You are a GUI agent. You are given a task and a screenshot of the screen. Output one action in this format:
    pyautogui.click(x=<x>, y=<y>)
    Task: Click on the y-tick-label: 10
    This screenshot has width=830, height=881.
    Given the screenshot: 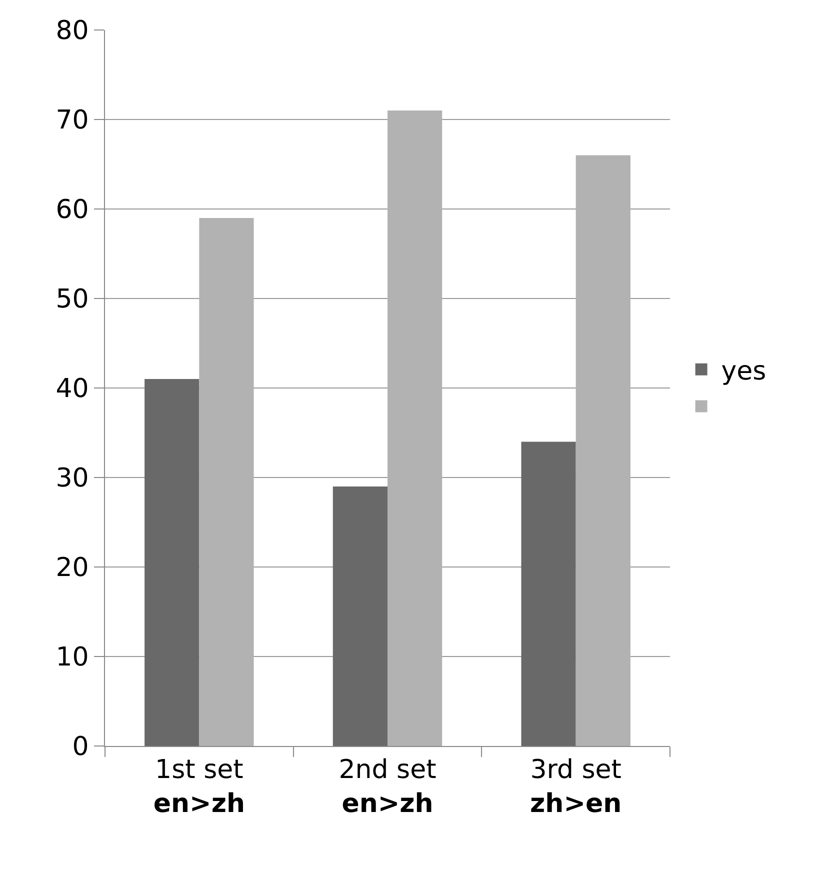 What is the action you would take?
    pyautogui.click(x=72, y=657)
    